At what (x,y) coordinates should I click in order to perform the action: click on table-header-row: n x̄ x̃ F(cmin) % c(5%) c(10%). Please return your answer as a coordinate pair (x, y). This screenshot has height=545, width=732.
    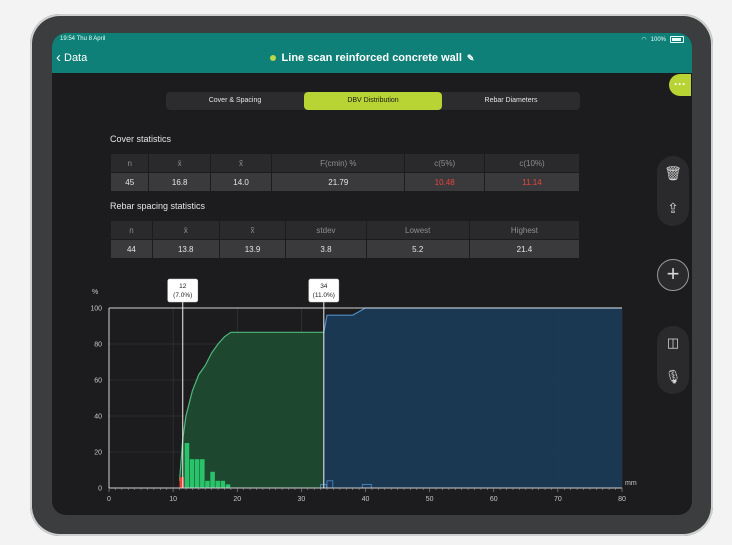
    Looking at the image, I should click on (345, 163).